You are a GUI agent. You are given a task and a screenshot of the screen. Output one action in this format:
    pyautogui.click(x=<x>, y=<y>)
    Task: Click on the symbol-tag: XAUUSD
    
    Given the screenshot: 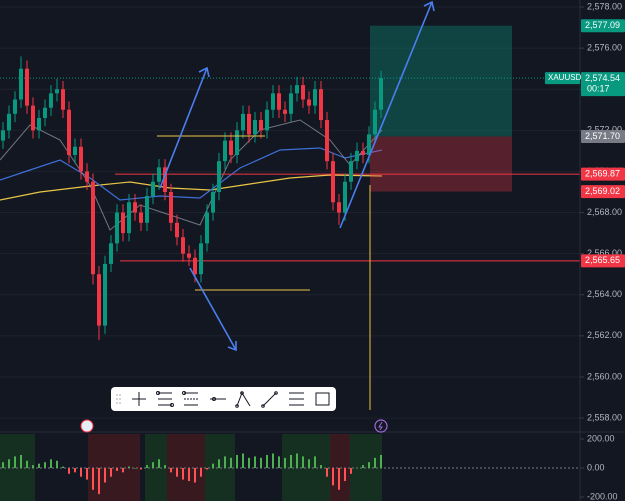 What is the action you would take?
    pyautogui.click(x=565, y=77)
    